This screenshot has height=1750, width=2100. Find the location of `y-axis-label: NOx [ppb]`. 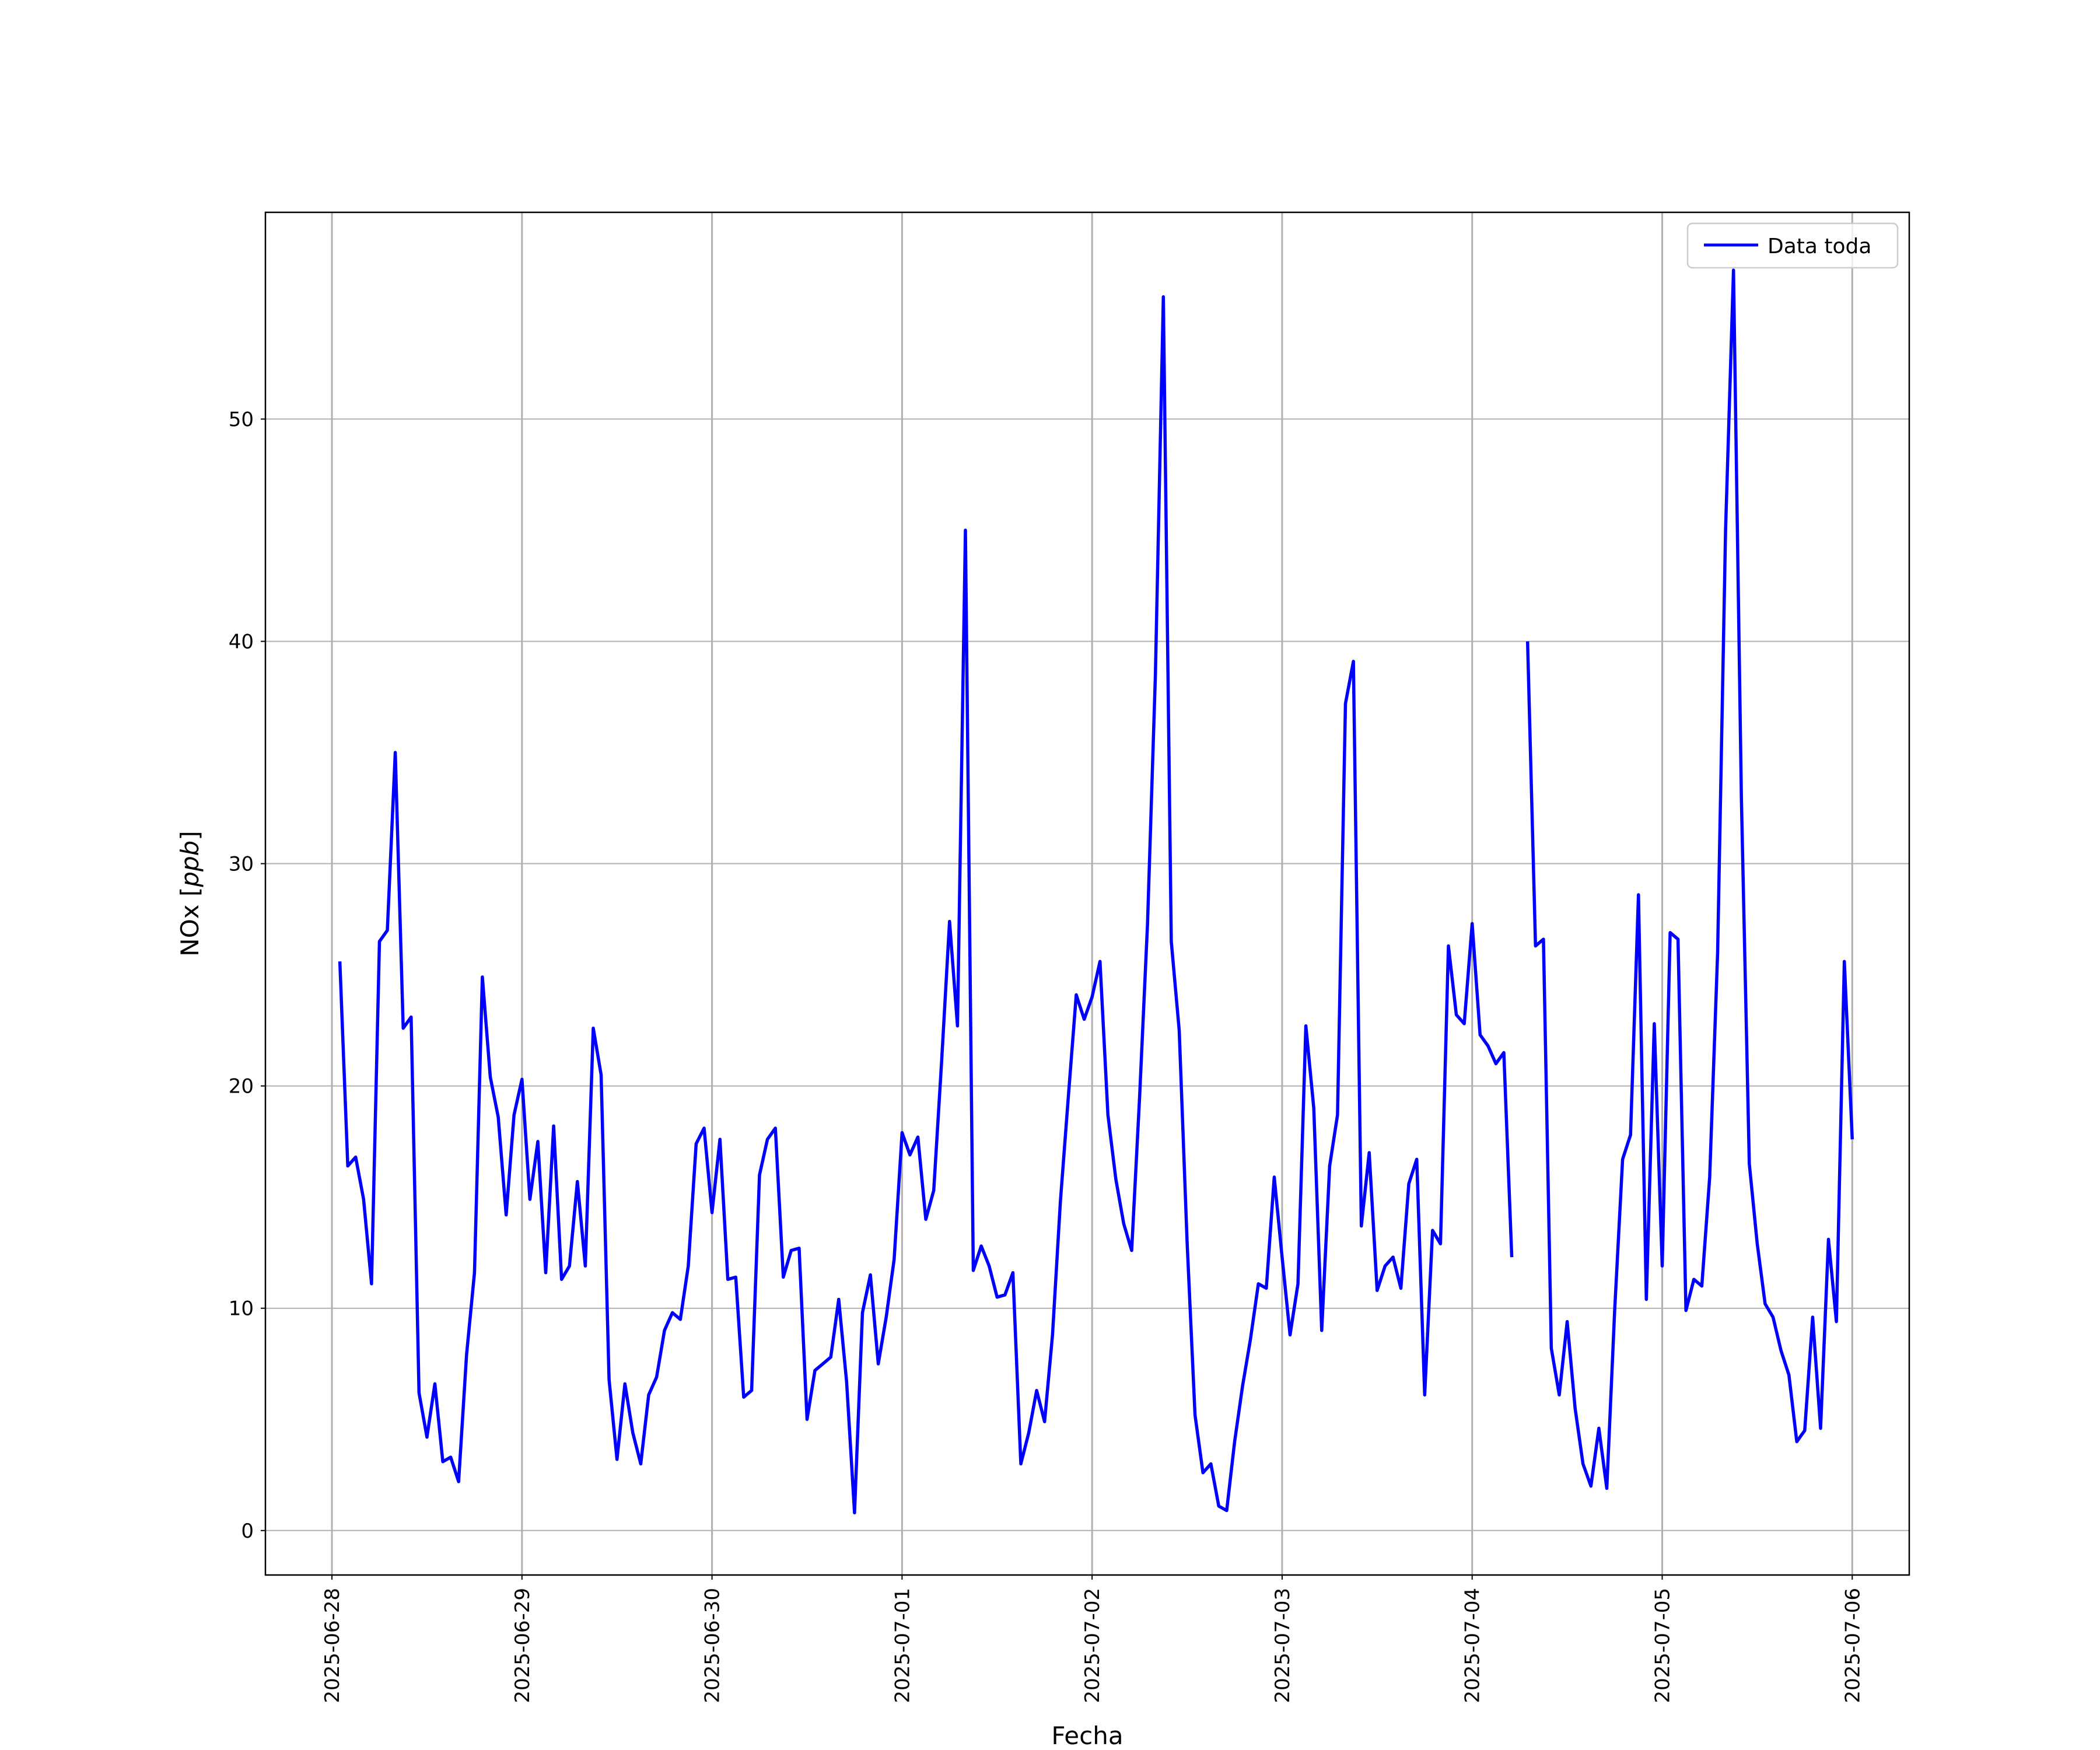

y-axis-label: NOx [ppb] is located at coordinates (190, 893).